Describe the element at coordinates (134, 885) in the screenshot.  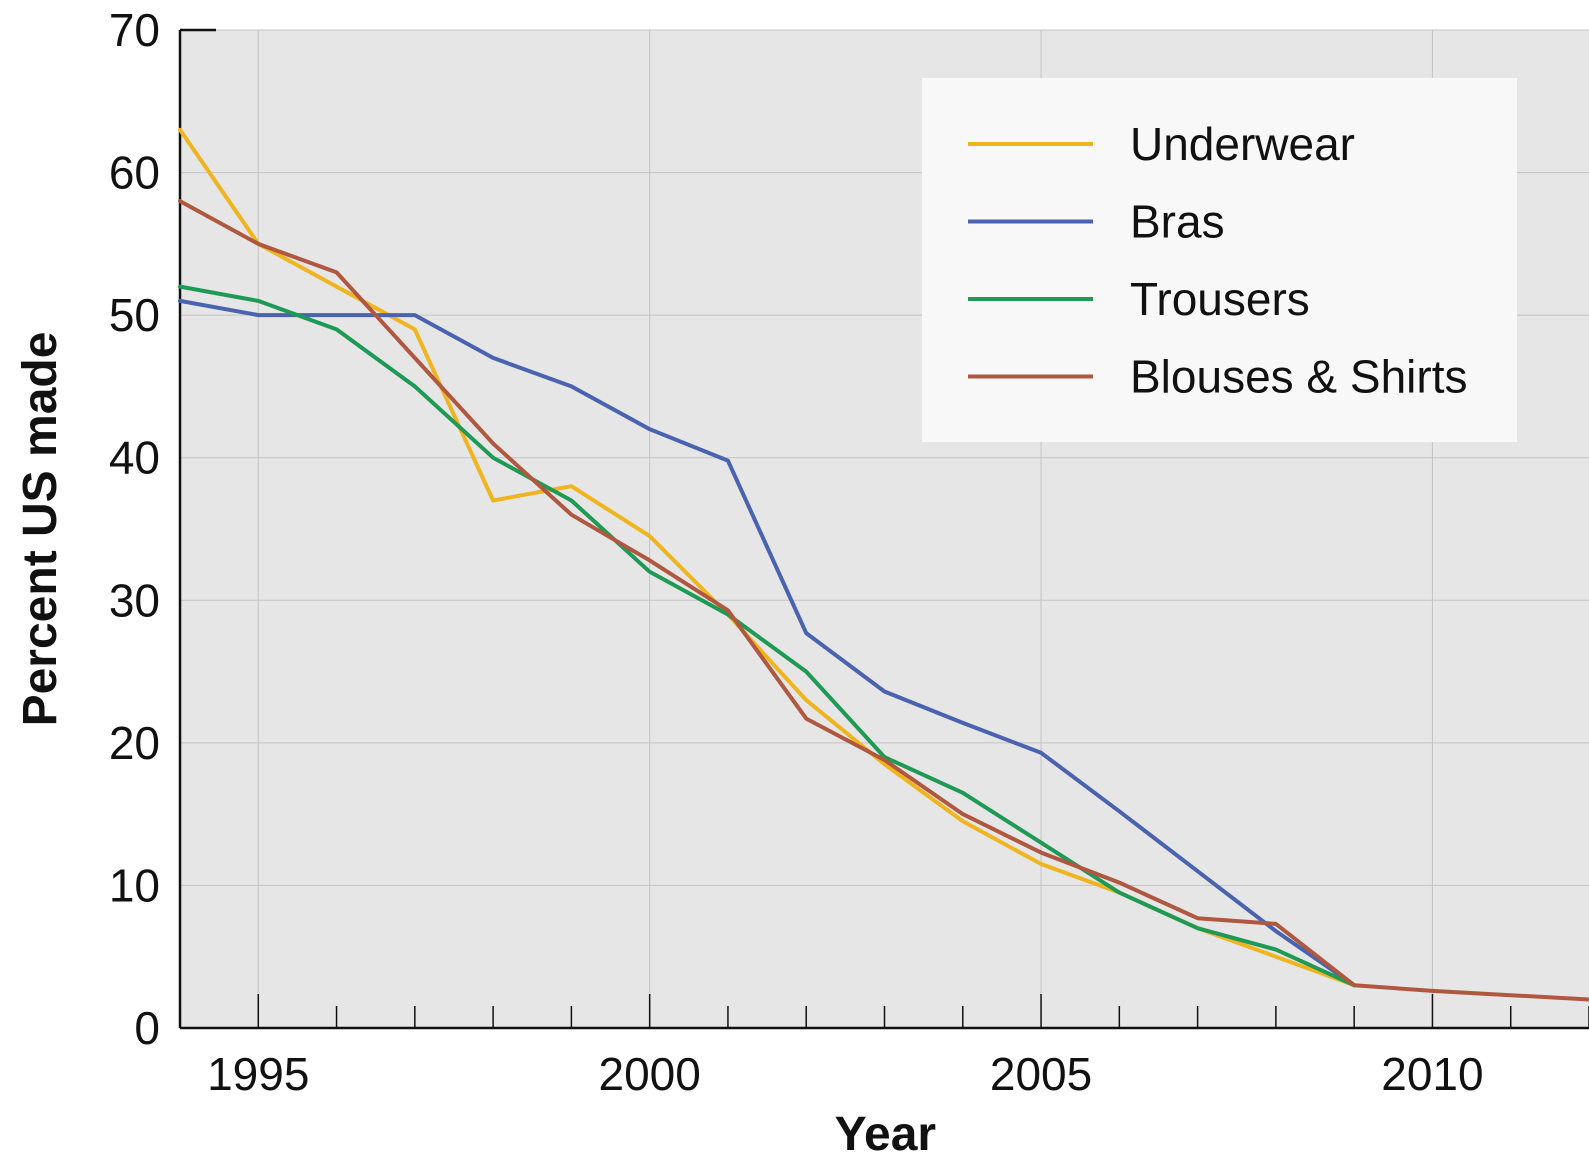
I see `y-tick-label: 10` at that location.